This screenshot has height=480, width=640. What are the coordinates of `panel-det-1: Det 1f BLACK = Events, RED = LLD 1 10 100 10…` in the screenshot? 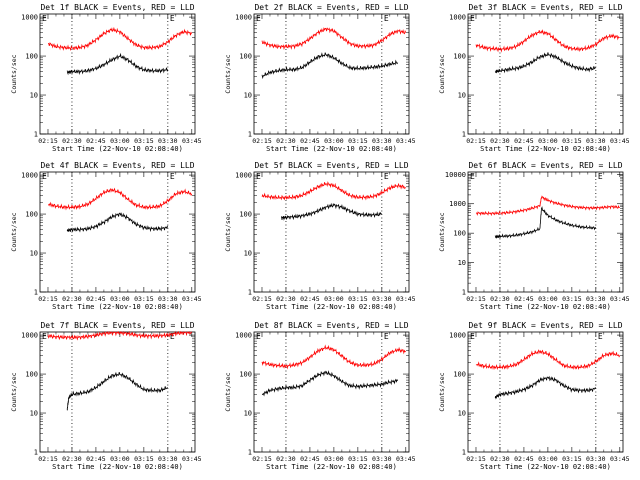 It's located at (106, 78).